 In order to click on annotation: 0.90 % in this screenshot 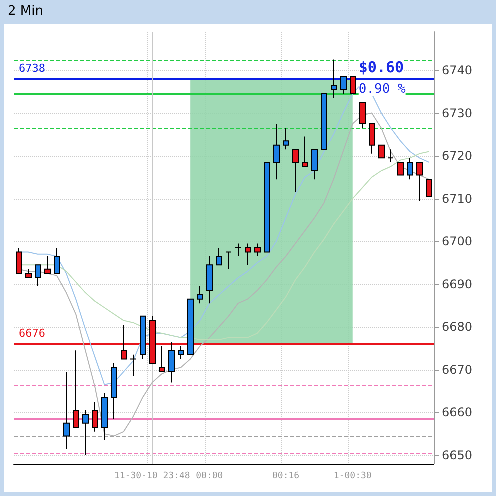, I will do `click(382, 90)`.